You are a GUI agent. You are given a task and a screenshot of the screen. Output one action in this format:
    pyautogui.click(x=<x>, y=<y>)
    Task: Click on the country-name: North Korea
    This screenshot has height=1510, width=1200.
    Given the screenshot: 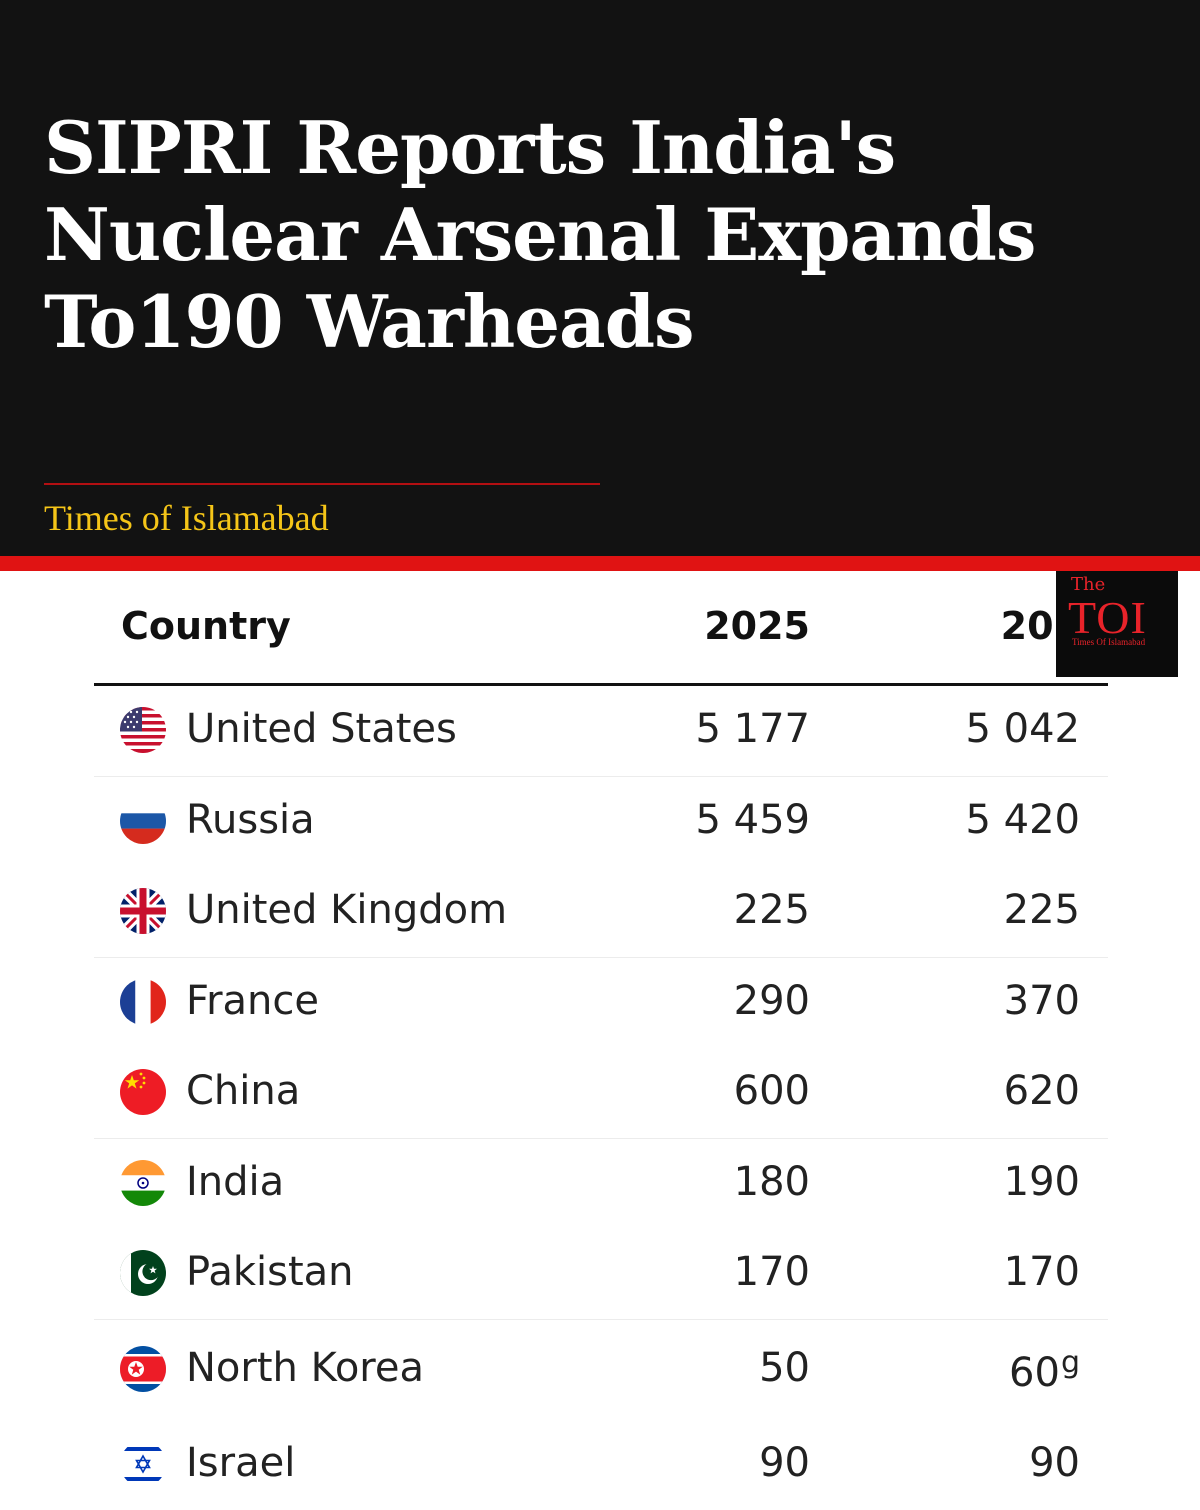 What is the action you would take?
    pyautogui.click(x=305, y=1368)
    